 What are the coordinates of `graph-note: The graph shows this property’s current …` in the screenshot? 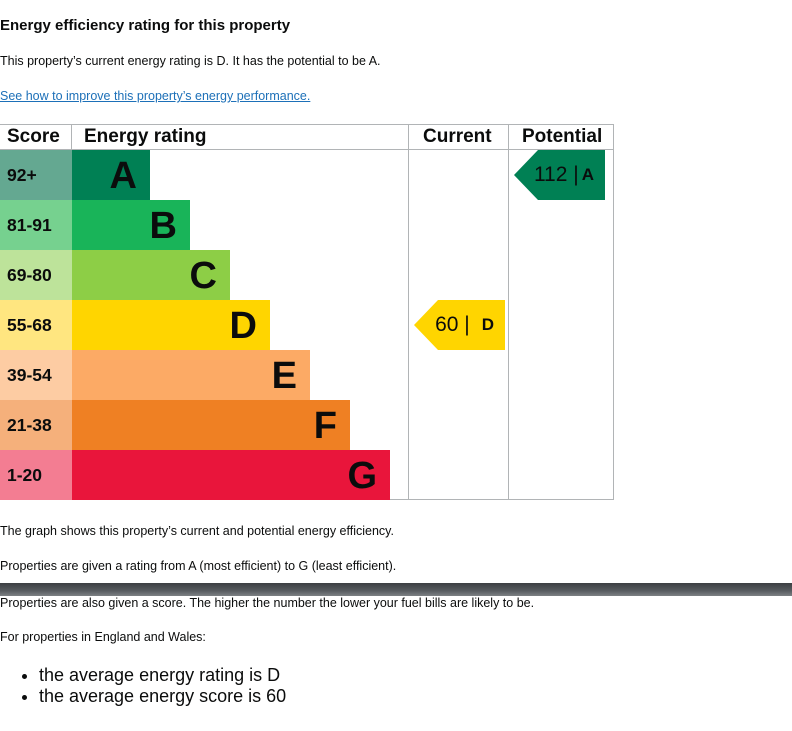 It's located at (197, 531).